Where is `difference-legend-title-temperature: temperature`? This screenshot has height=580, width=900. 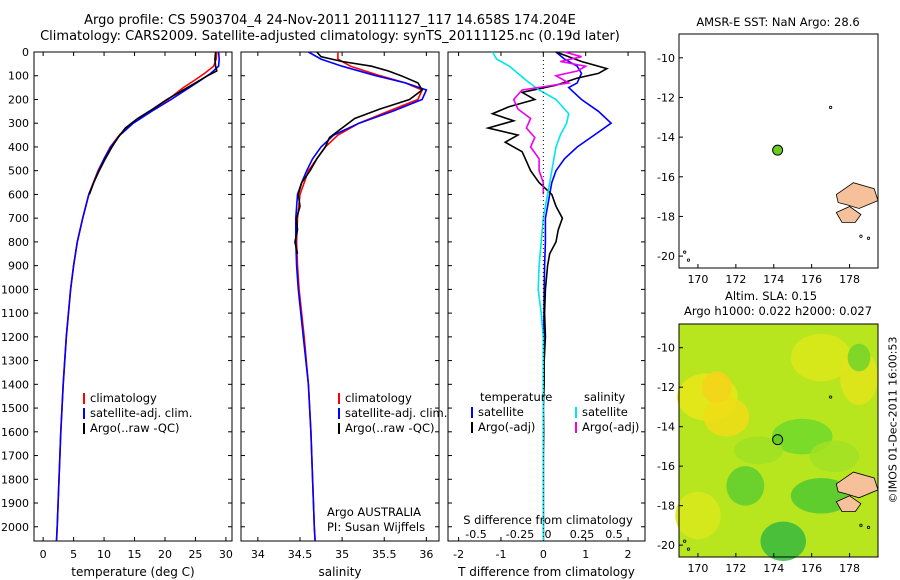 difference-legend-title-temperature: temperature is located at coordinates (516, 397).